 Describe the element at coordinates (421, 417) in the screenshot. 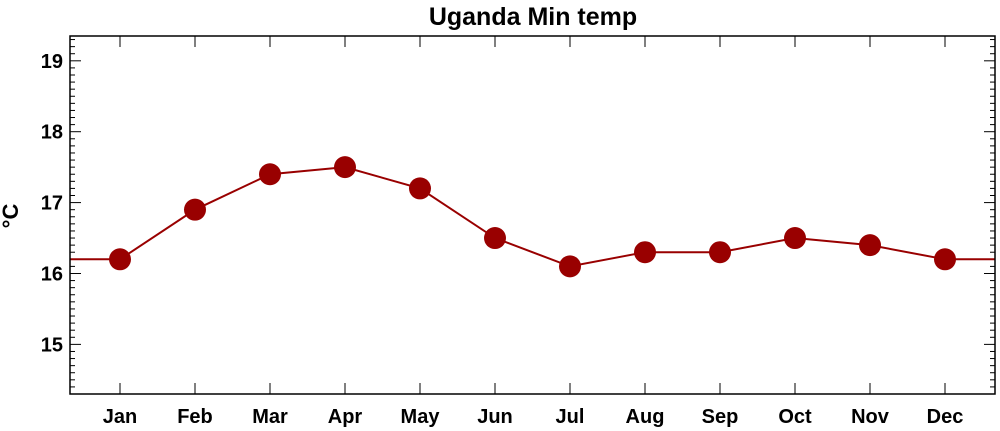

I see `x-tick-label: May` at that location.